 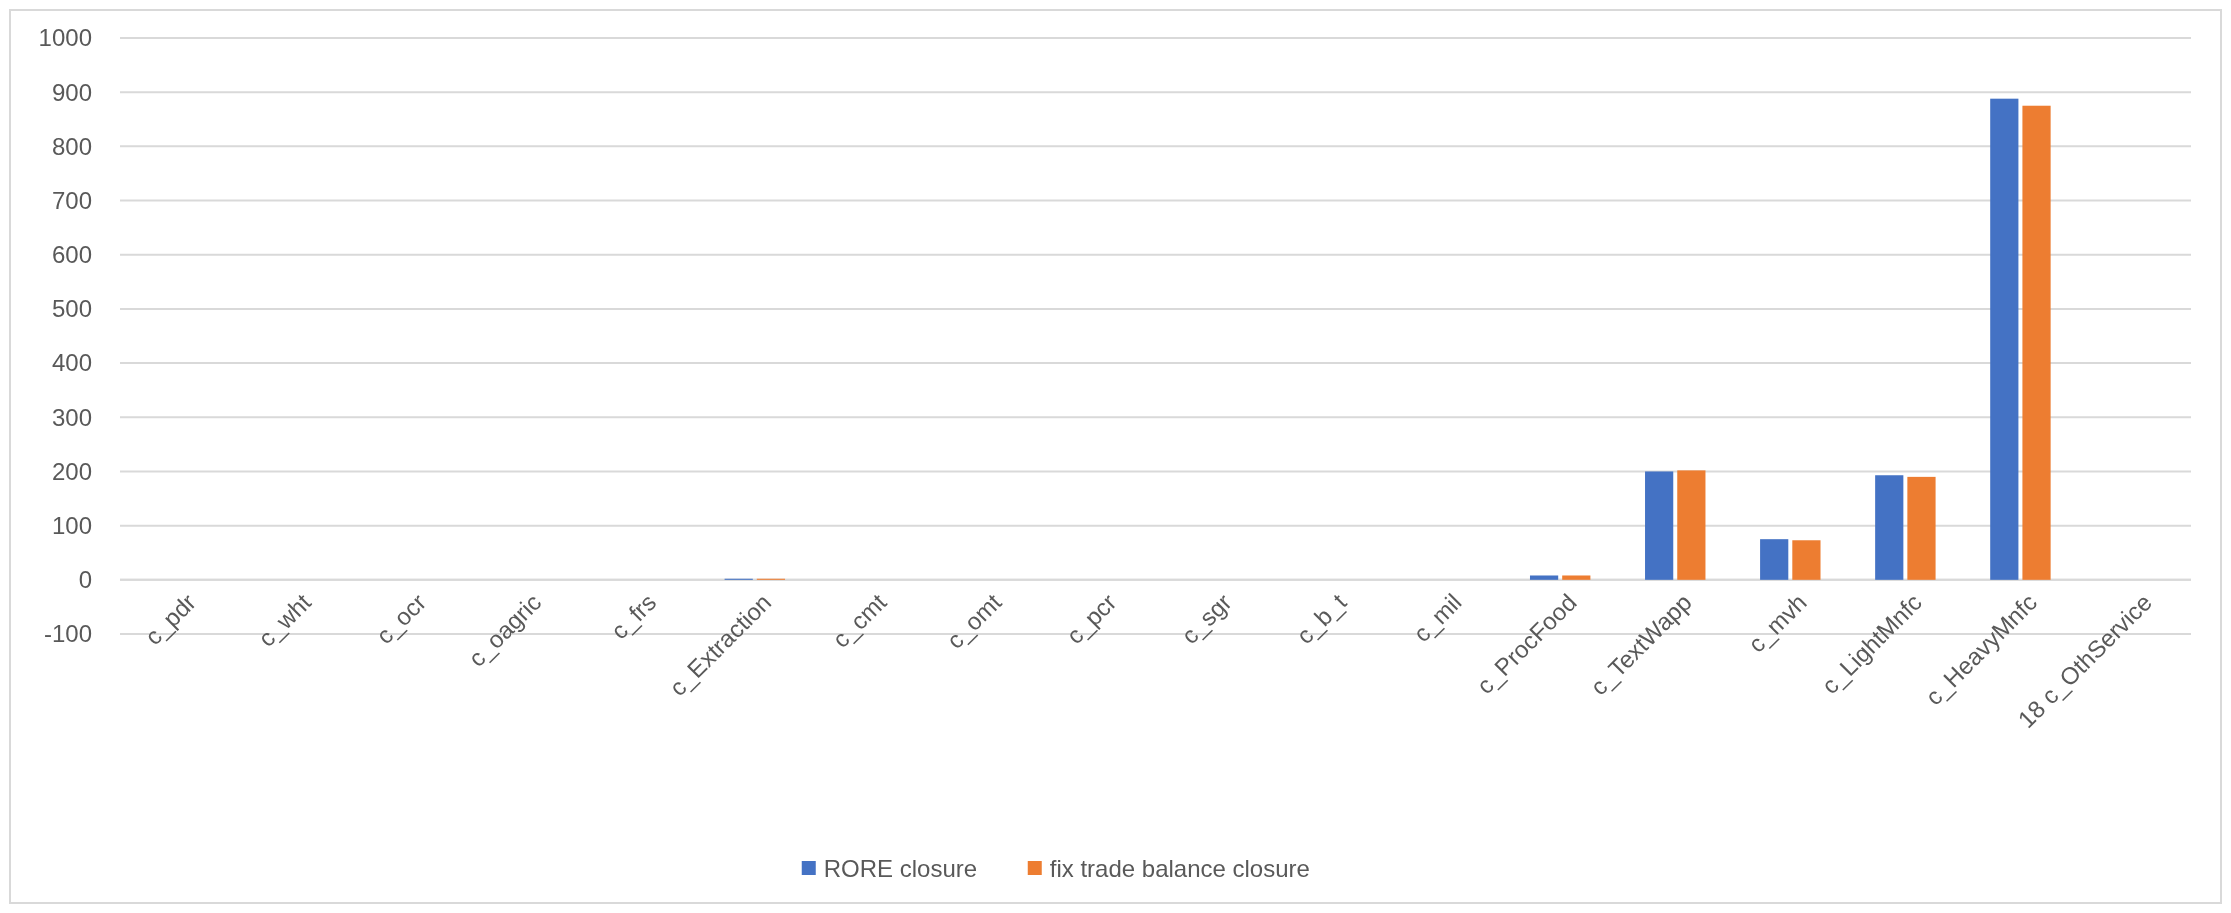 What do you see at coordinates (900, 869) in the screenshot?
I see `legend-label: RORE closure` at bounding box center [900, 869].